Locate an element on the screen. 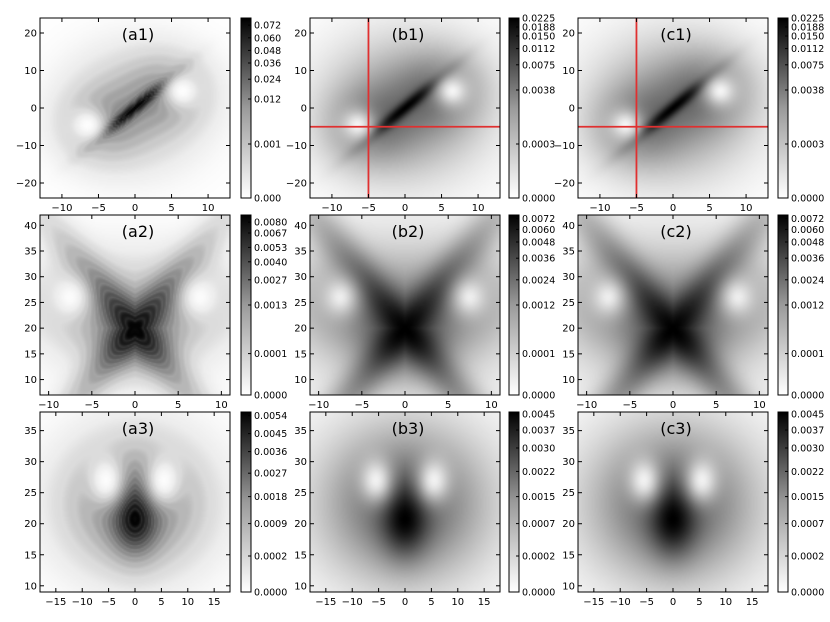 This screenshot has height=622, width=830. colorbar-tick-label: 0.0053 is located at coordinates (270, 248).